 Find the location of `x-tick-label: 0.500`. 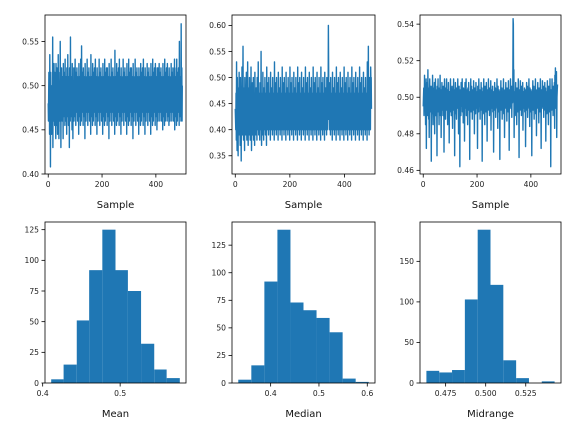

x-tick-label: 0.500 is located at coordinates (486, 393).